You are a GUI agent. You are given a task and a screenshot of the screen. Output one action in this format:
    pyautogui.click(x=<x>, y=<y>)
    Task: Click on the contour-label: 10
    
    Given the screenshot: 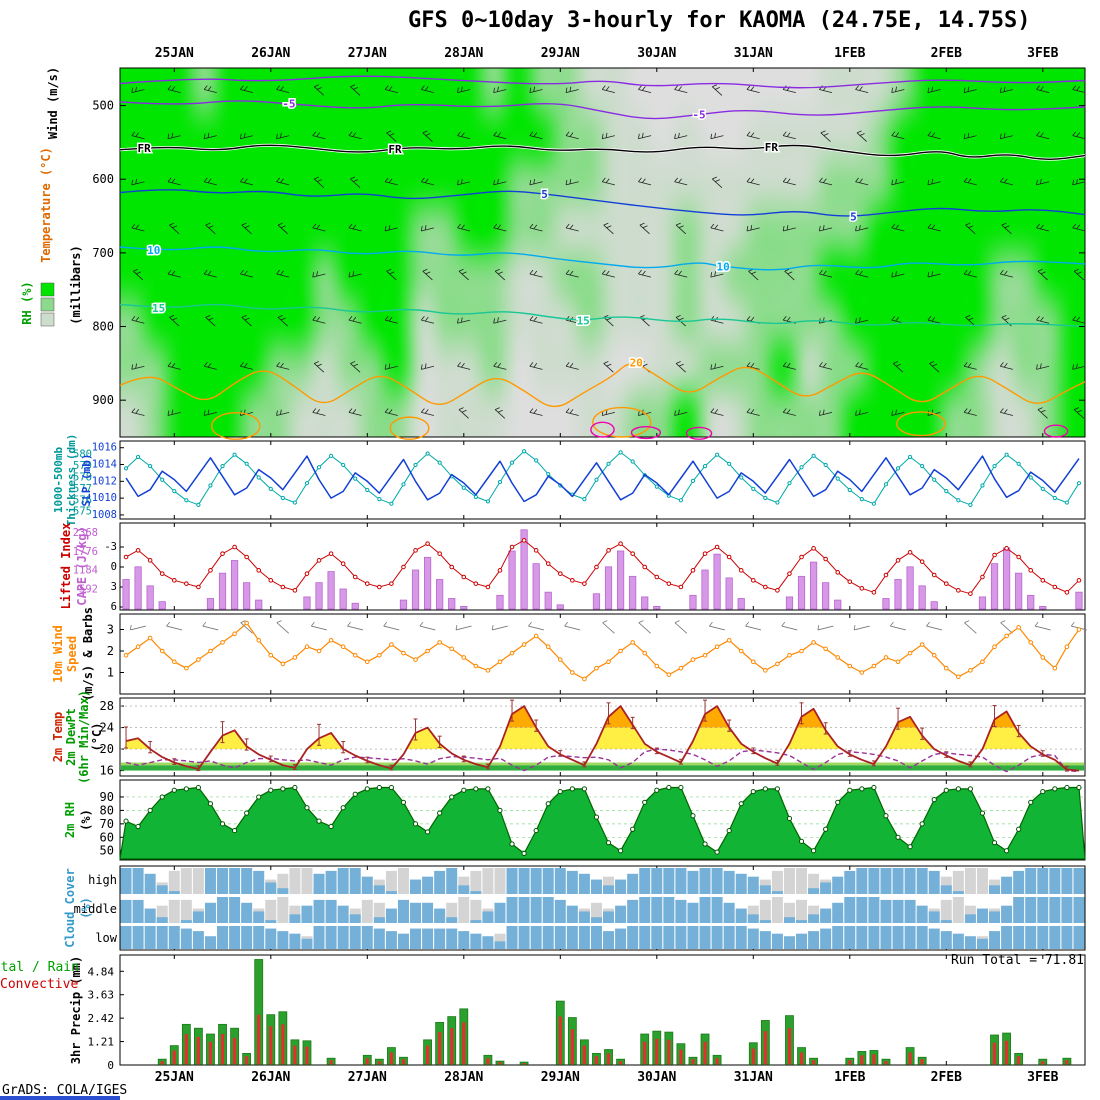 What is the action you would take?
    pyautogui.click(x=723, y=267)
    